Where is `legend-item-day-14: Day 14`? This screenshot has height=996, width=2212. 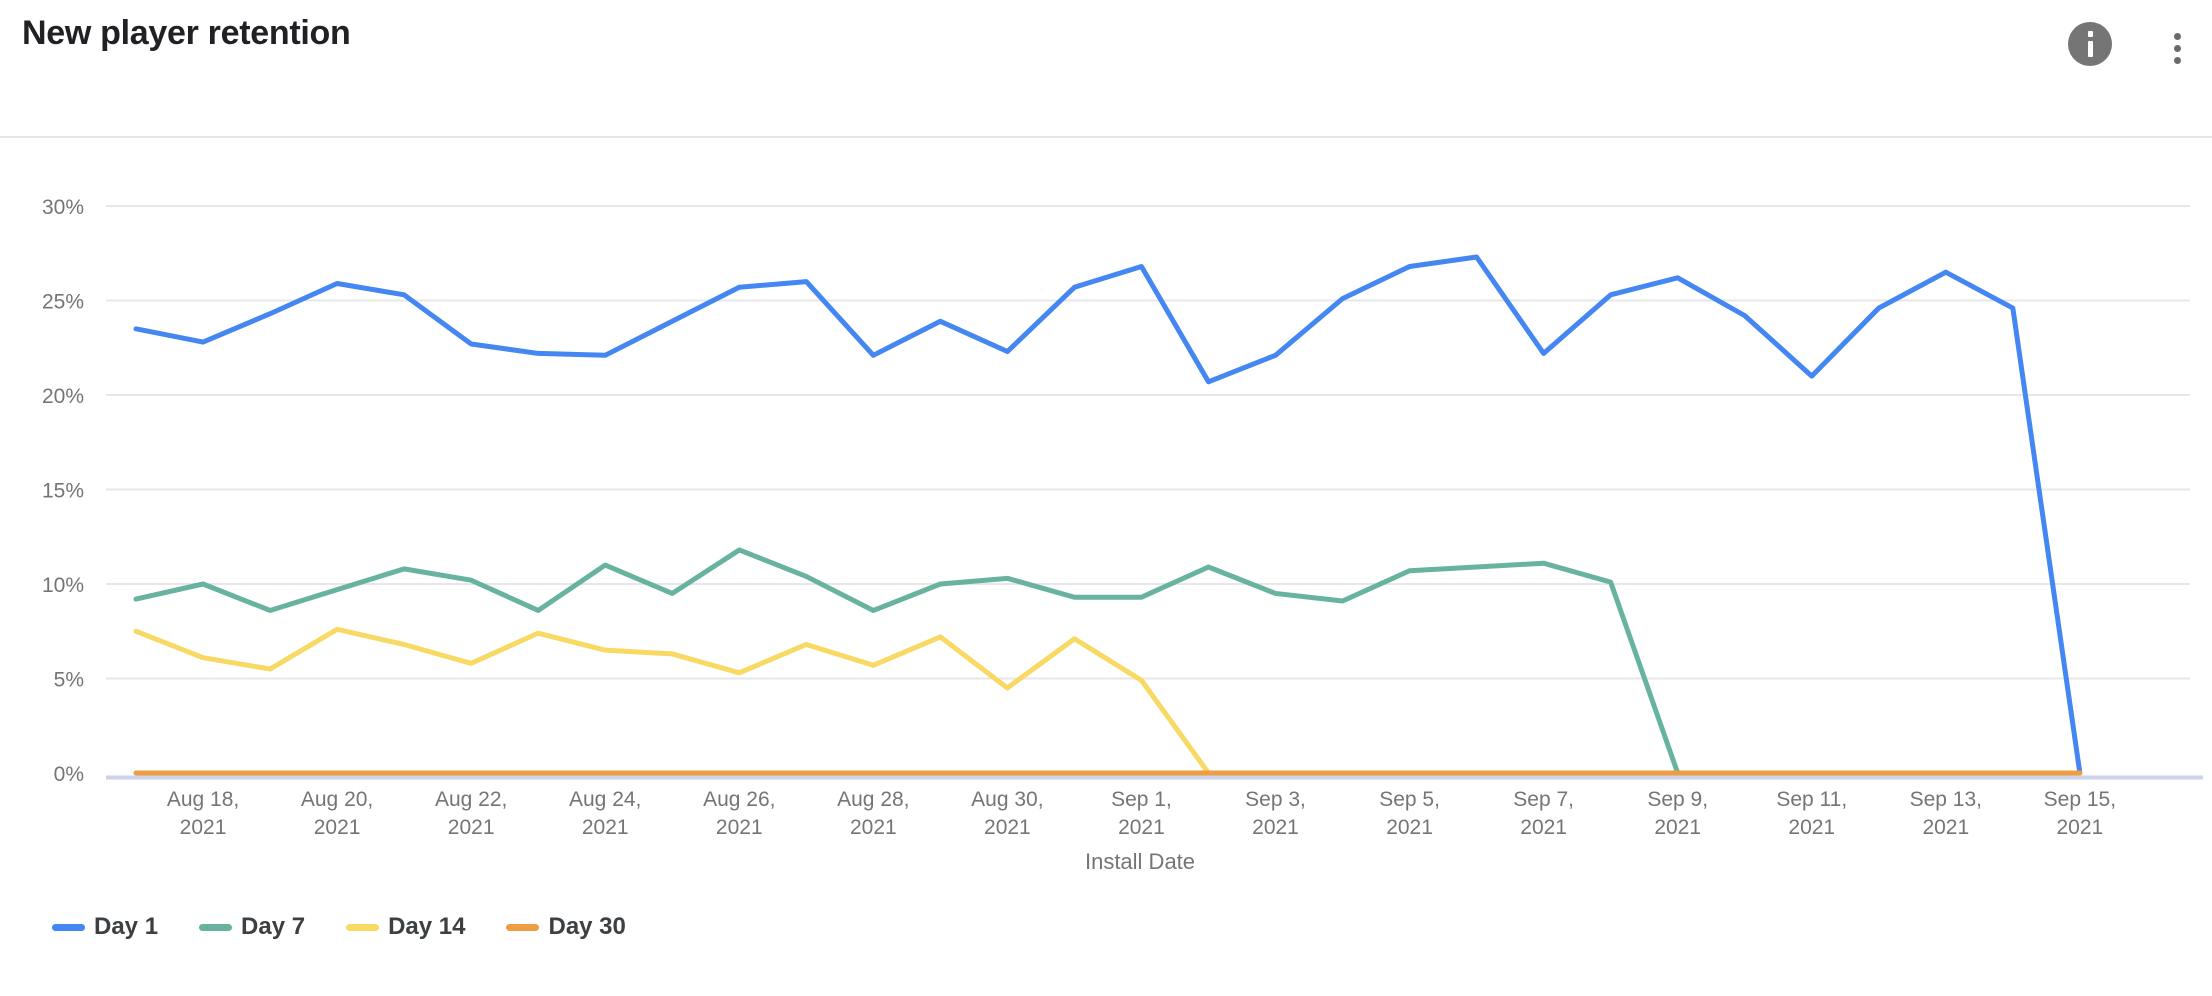 legend-item-day-14: Day 14 is located at coordinates (405, 927).